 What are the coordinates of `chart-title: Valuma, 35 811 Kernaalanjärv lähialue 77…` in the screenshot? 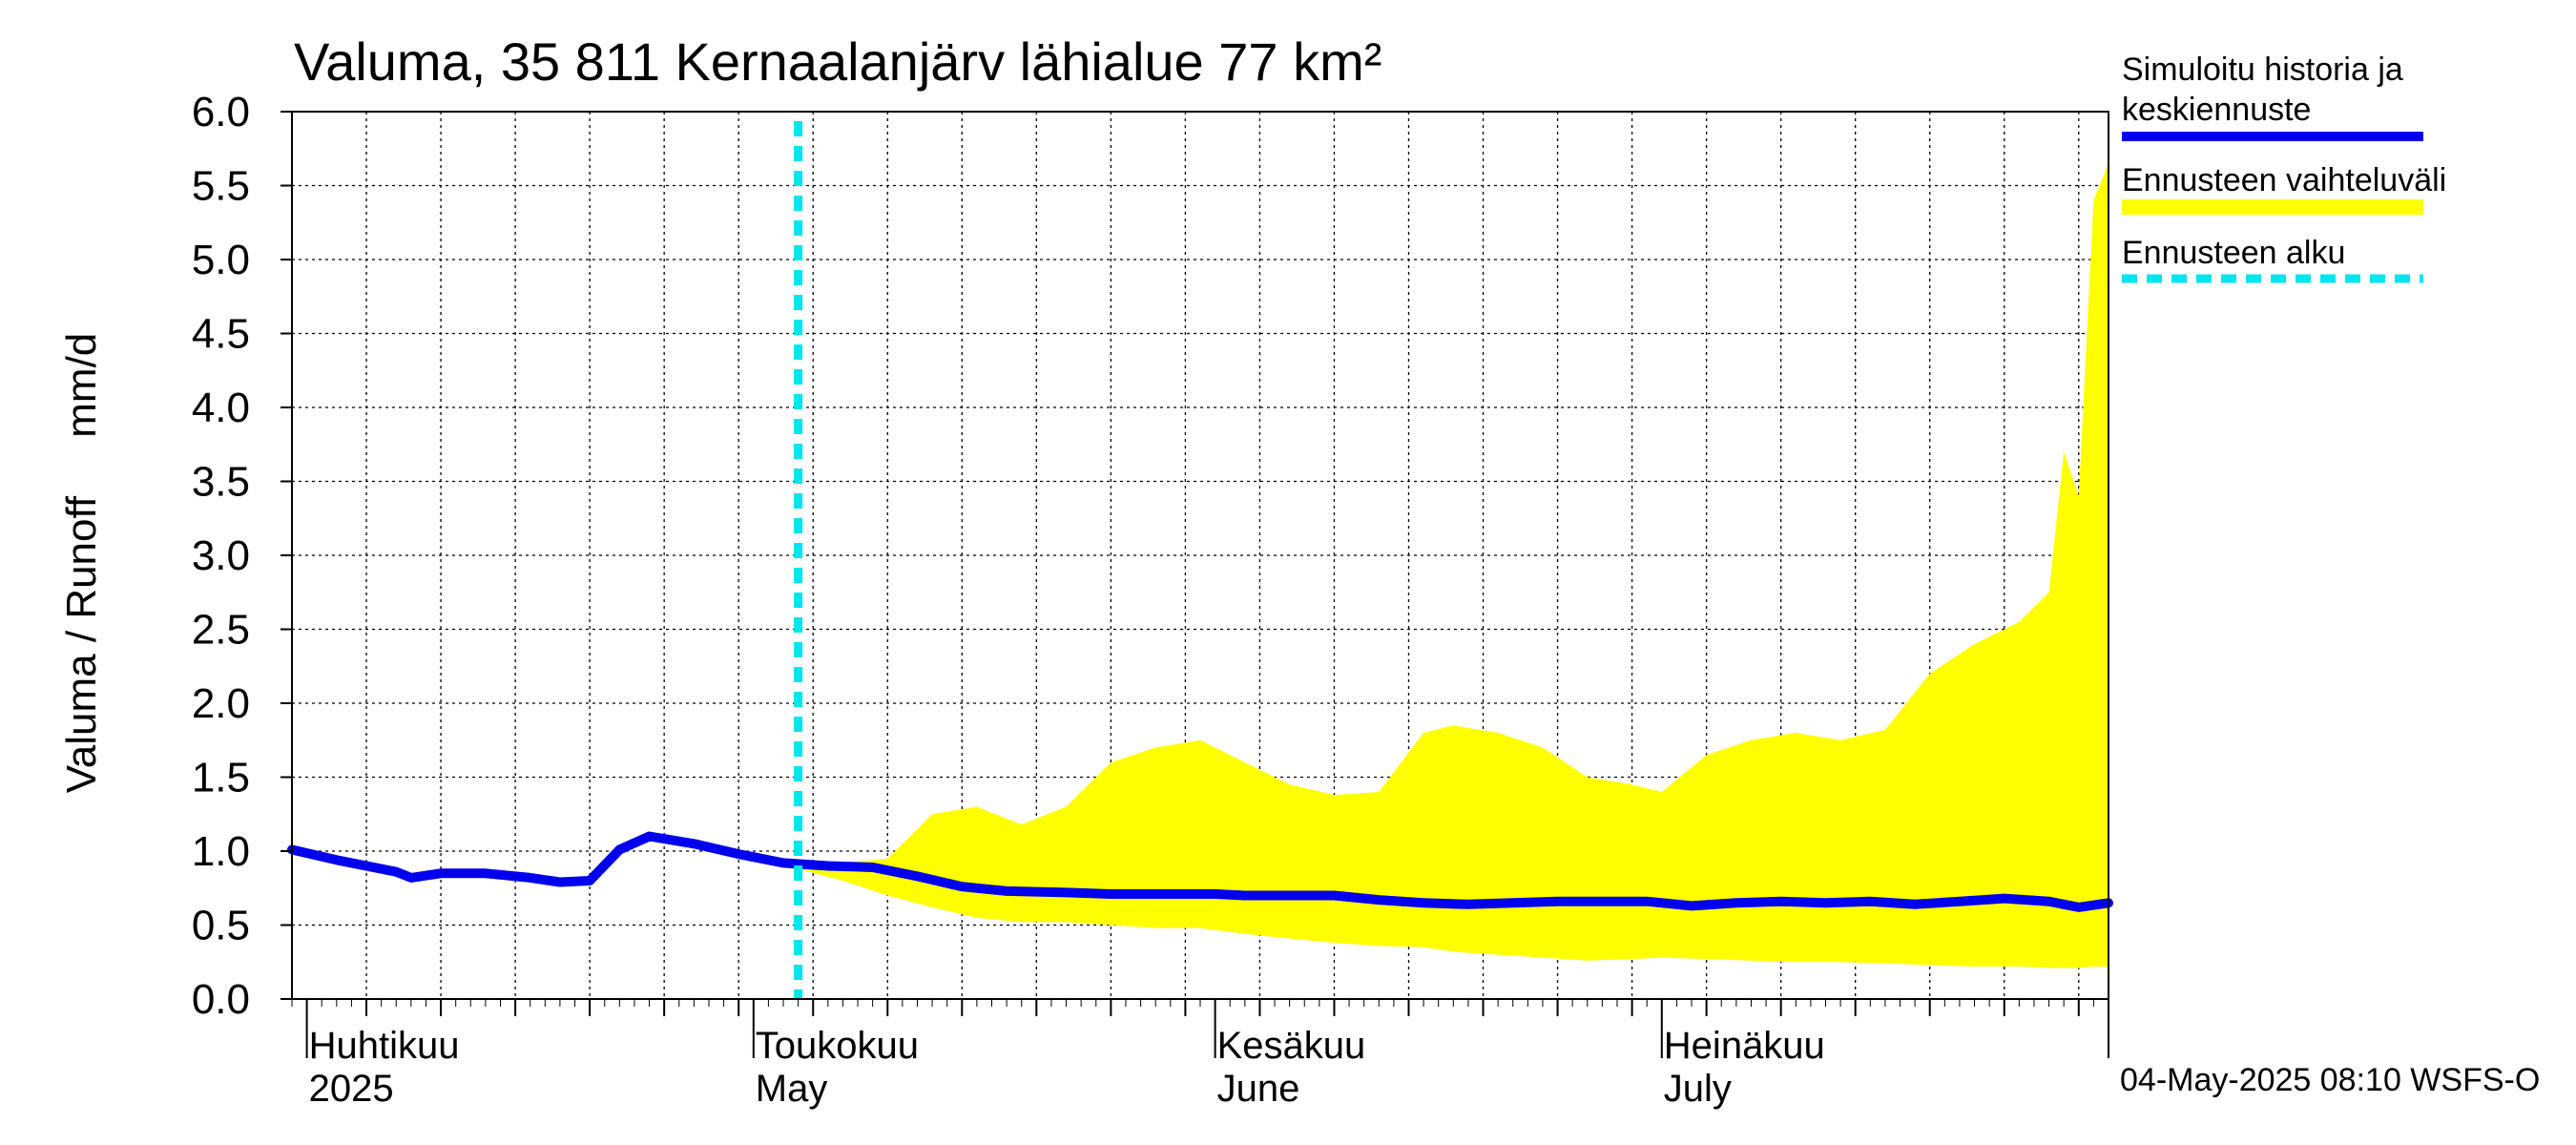 It's located at (837, 62).